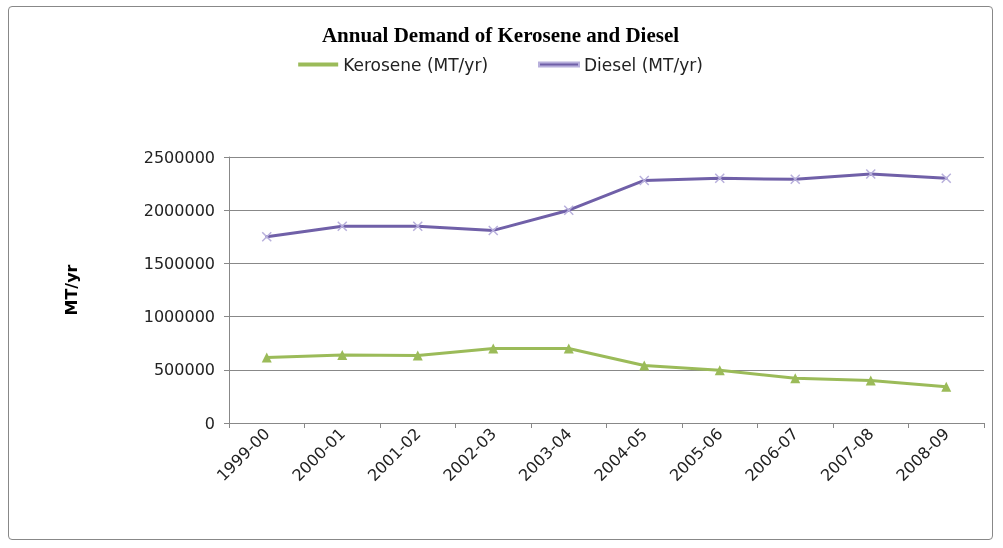 The width and height of the screenshot is (1003, 548). I want to click on y-tick-label: 2000000, so click(179, 210).